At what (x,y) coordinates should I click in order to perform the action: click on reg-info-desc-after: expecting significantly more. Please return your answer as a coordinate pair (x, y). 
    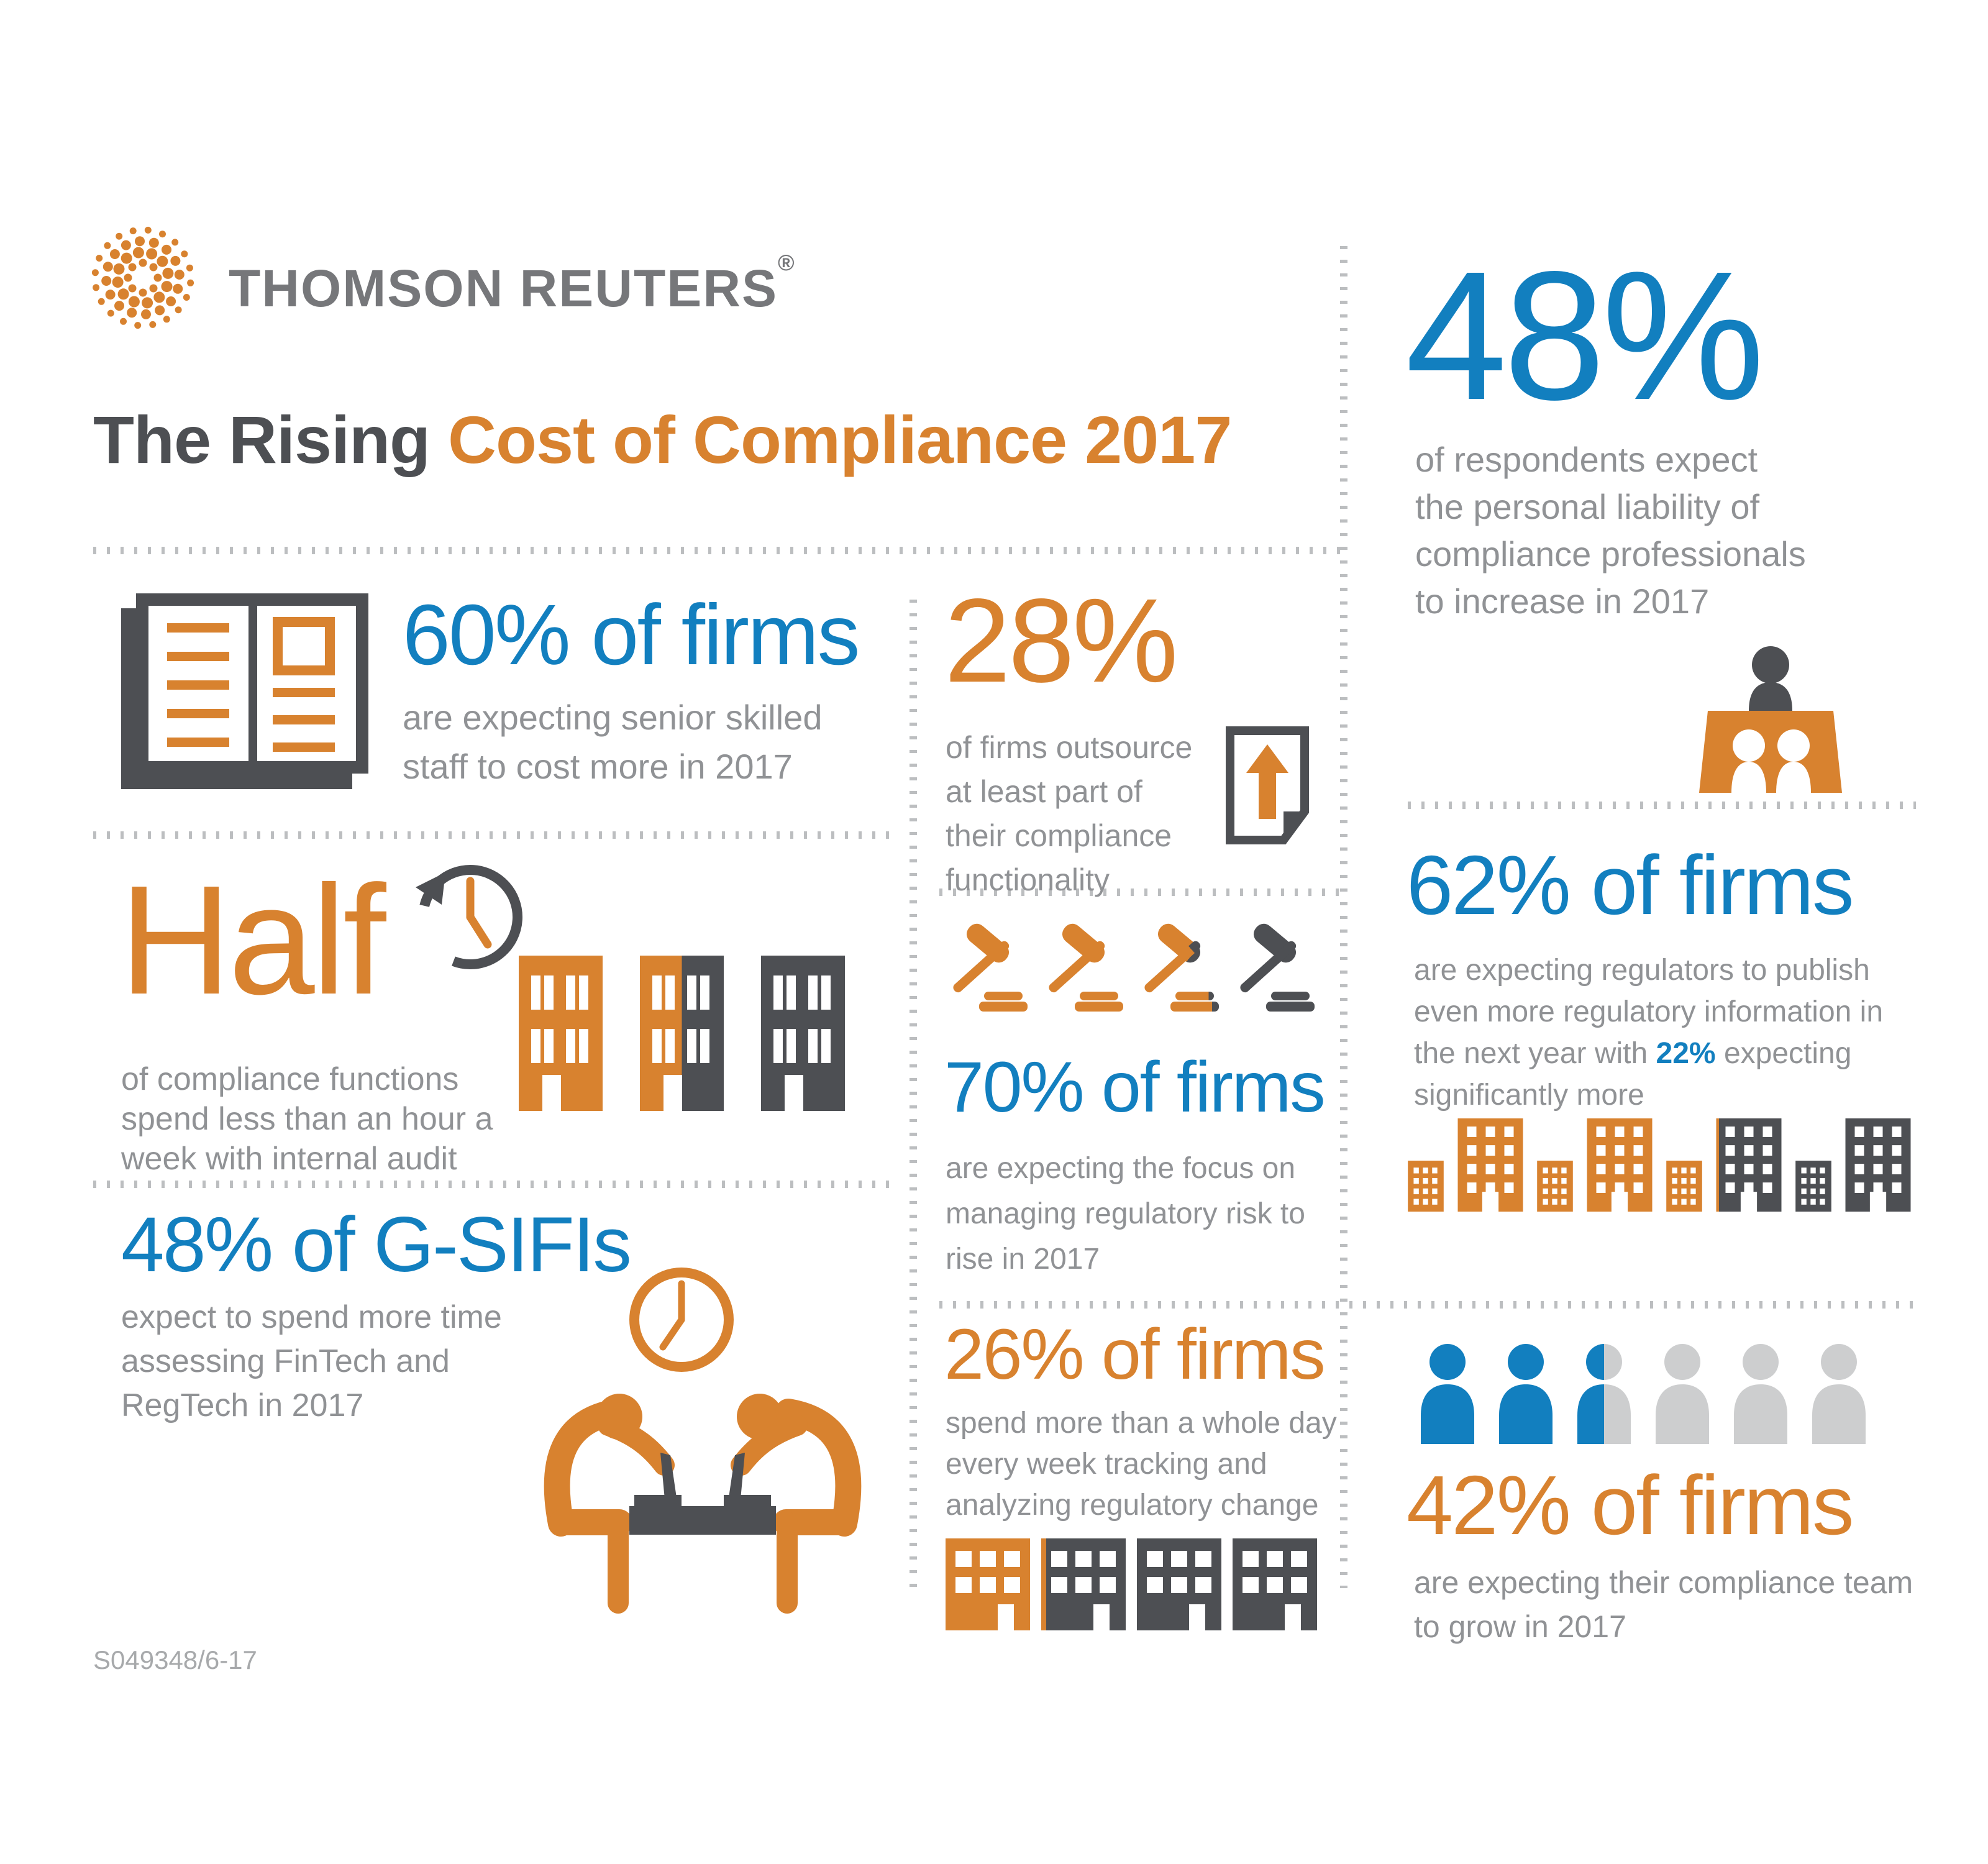
    Looking at the image, I should click on (1633, 1074).